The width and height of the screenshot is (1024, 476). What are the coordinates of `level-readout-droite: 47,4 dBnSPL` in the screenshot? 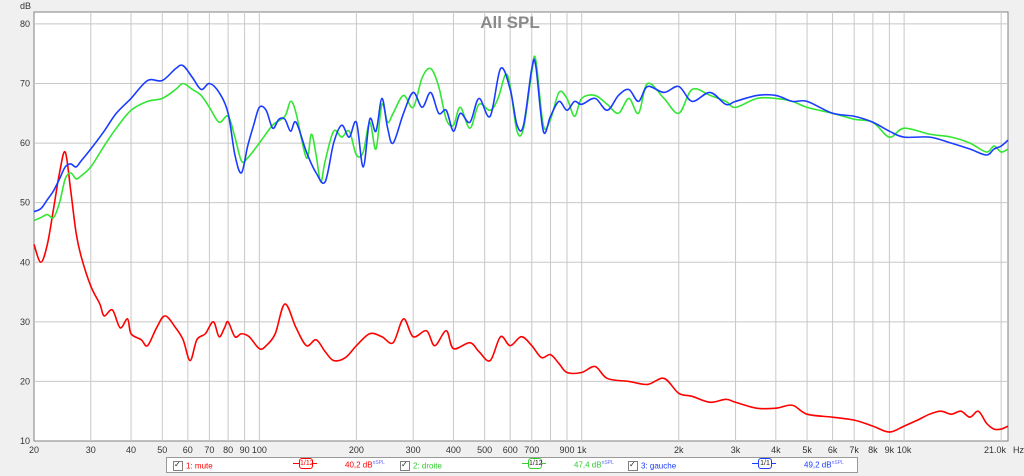 It's located at (594, 465).